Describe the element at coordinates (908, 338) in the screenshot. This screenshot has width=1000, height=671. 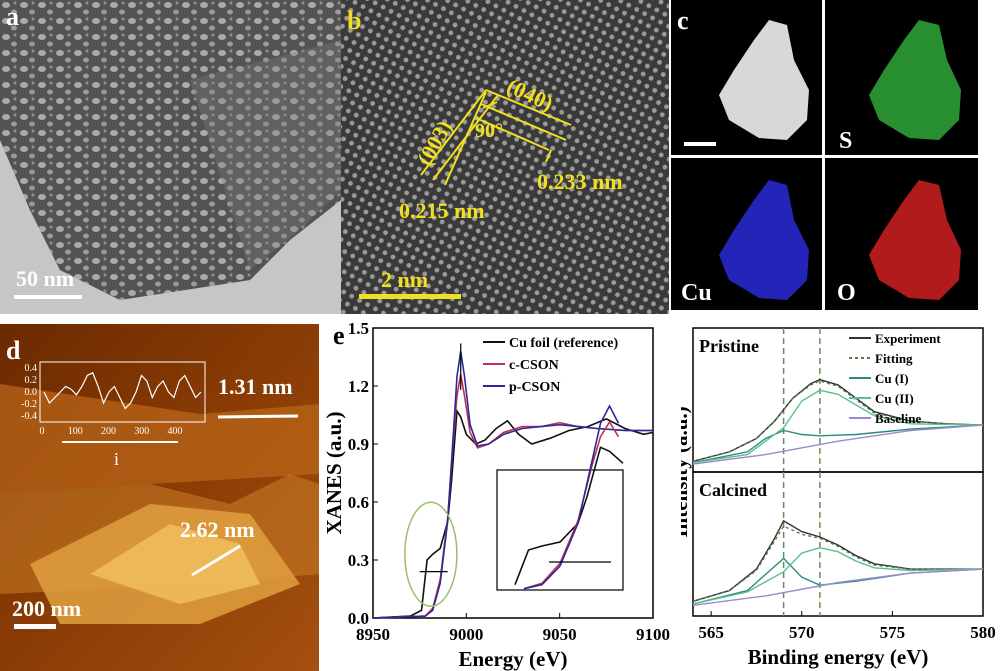
I see `legend-label: Experiment` at that location.